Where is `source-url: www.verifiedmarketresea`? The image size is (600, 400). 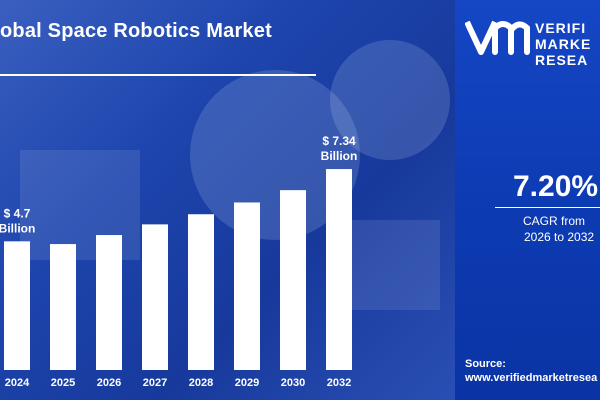 source-url: www.verifiedmarketresea is located at coordinates (531, 378).